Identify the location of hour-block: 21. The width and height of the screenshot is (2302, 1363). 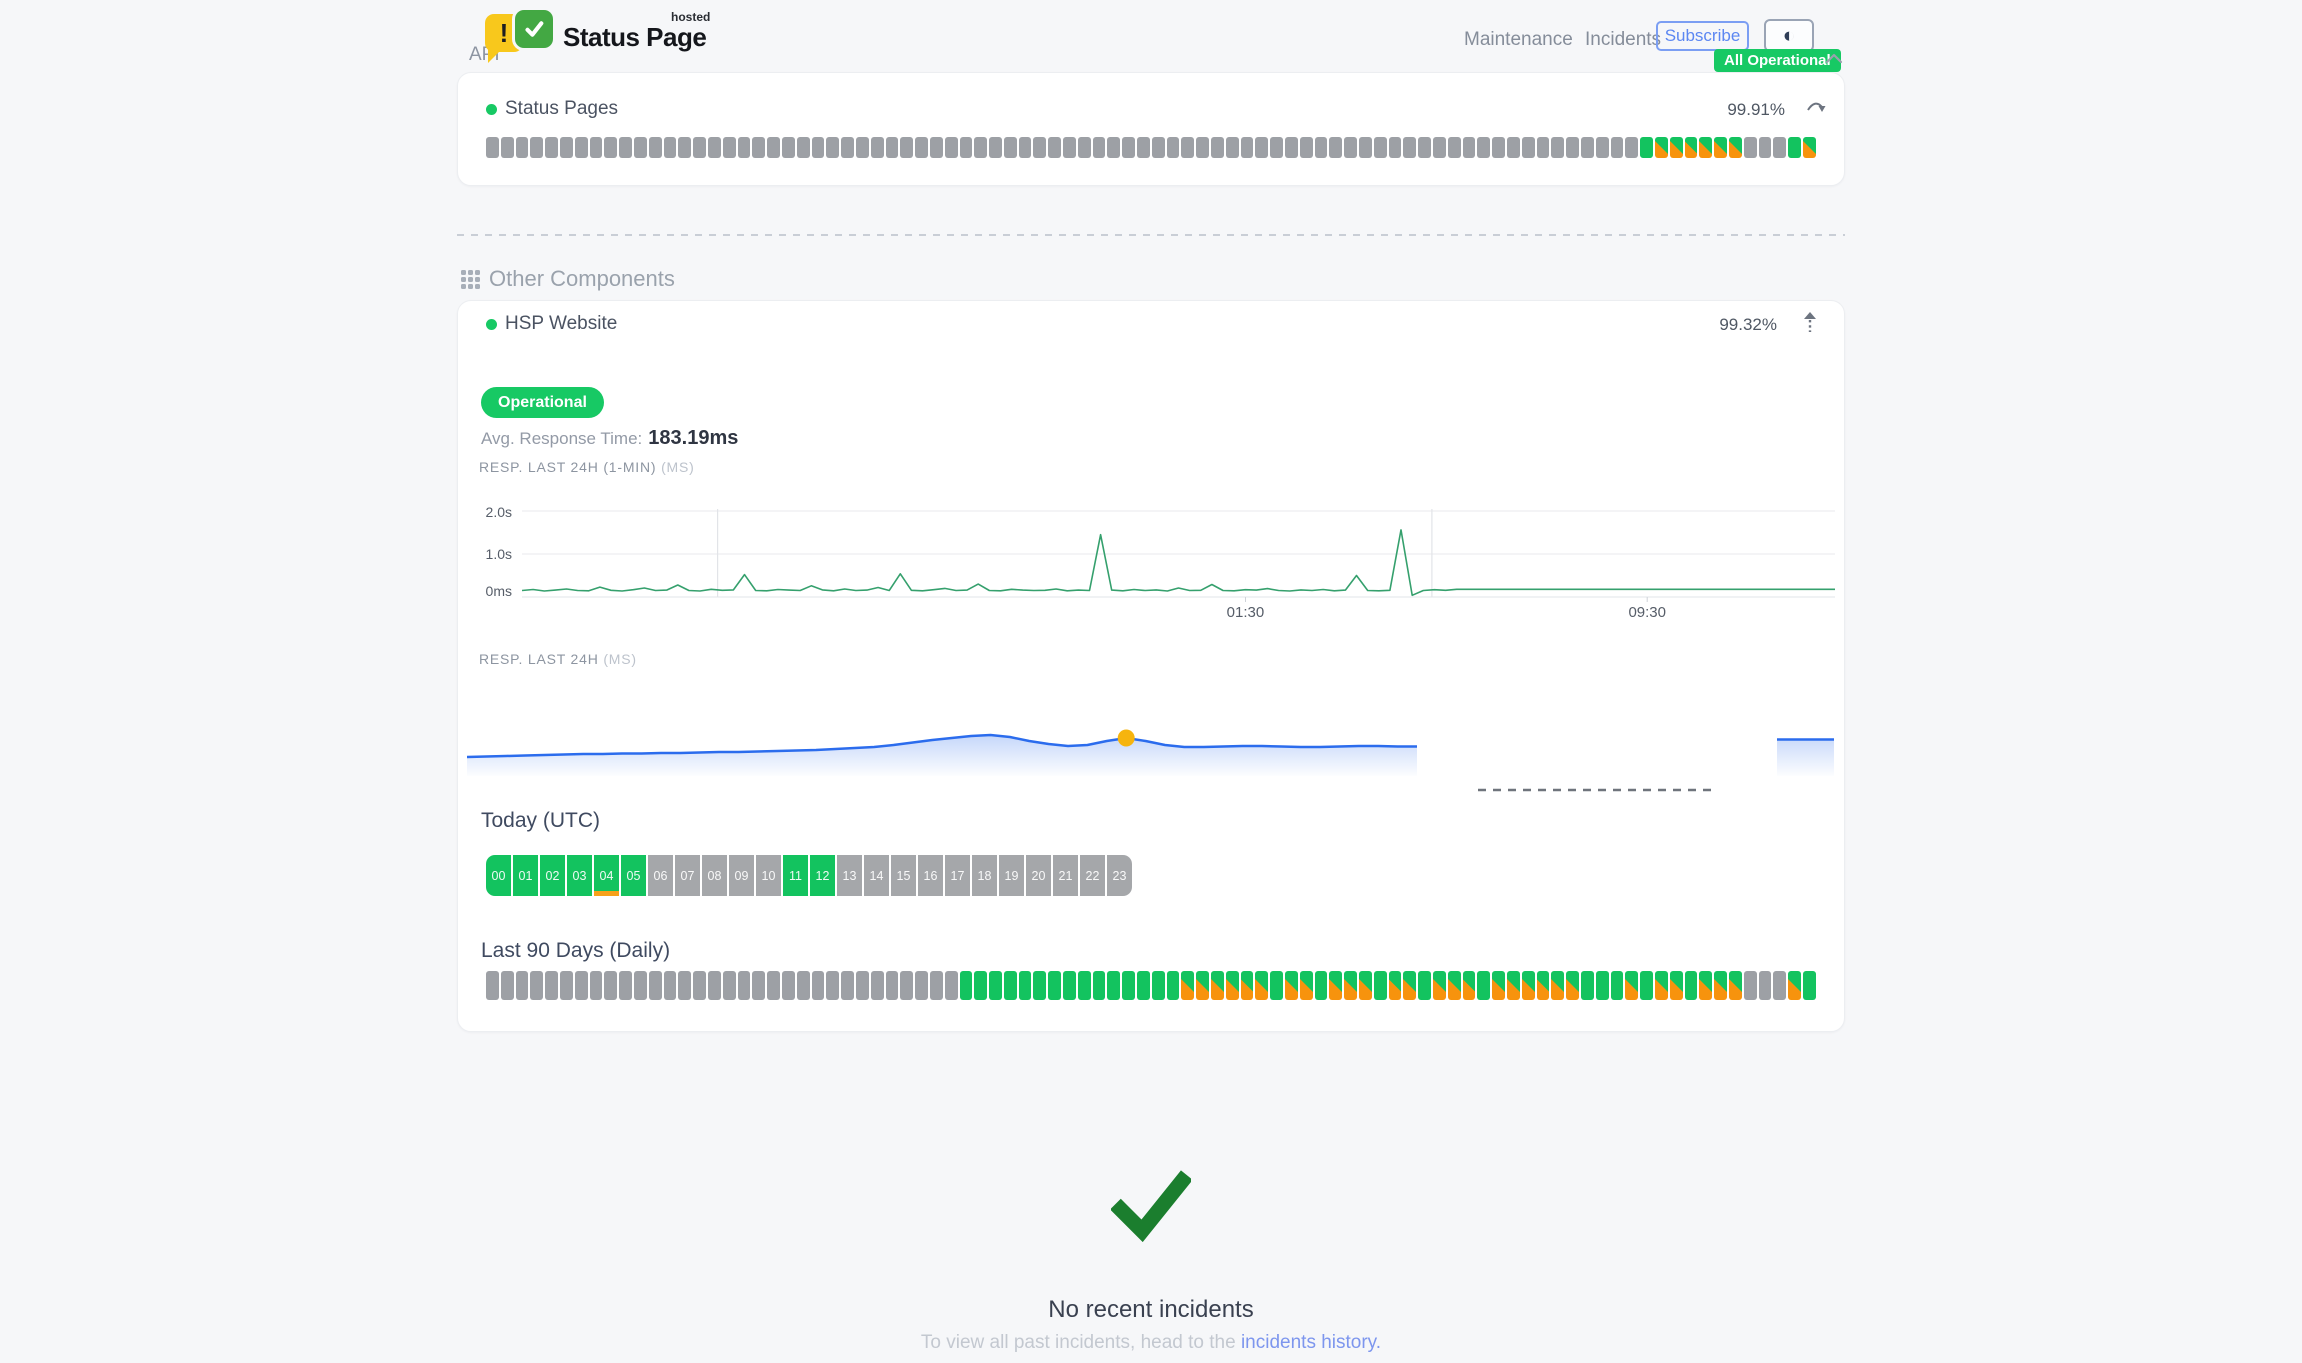
(1065, 875).